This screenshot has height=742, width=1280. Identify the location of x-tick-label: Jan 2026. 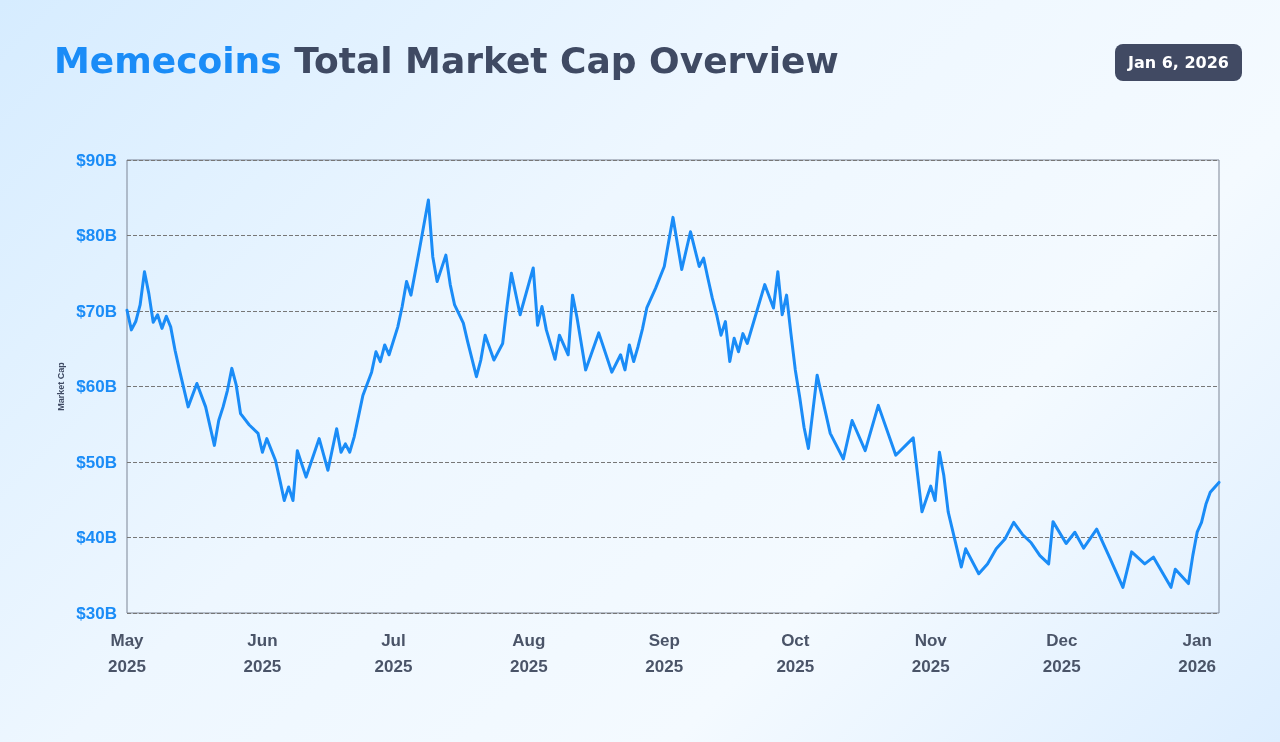
(1197, 653).